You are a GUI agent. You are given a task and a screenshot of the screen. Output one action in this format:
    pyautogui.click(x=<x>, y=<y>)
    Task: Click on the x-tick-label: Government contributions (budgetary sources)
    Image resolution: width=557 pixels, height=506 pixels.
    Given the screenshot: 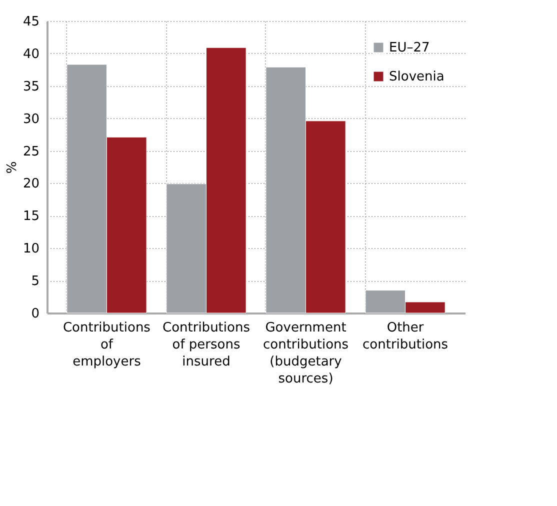 What is the action you would take?
    pyautogui.click(x=305, y=353)
    